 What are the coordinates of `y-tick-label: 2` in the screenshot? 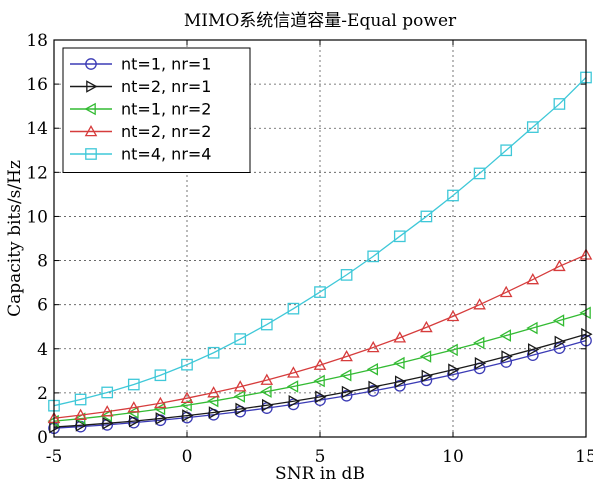 It's located at (42, 394).